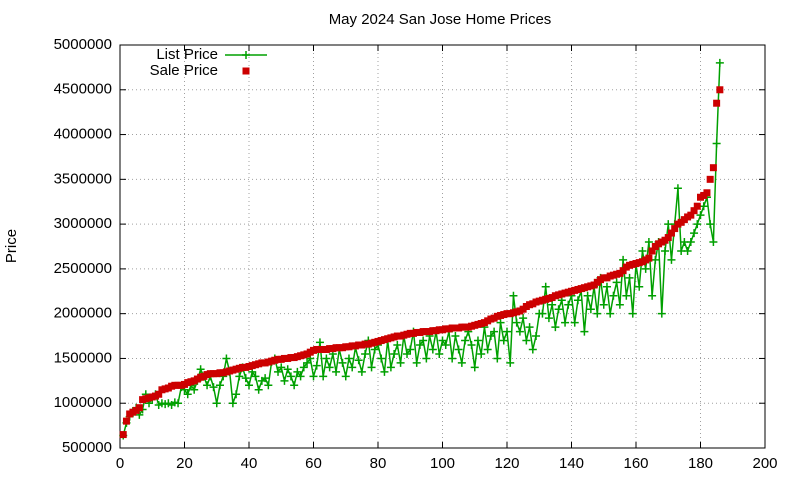  What do you see at coordinates (249, 463) in the screenshot?
I see `x-tick-label: 40` at bounding box center [249, 463].